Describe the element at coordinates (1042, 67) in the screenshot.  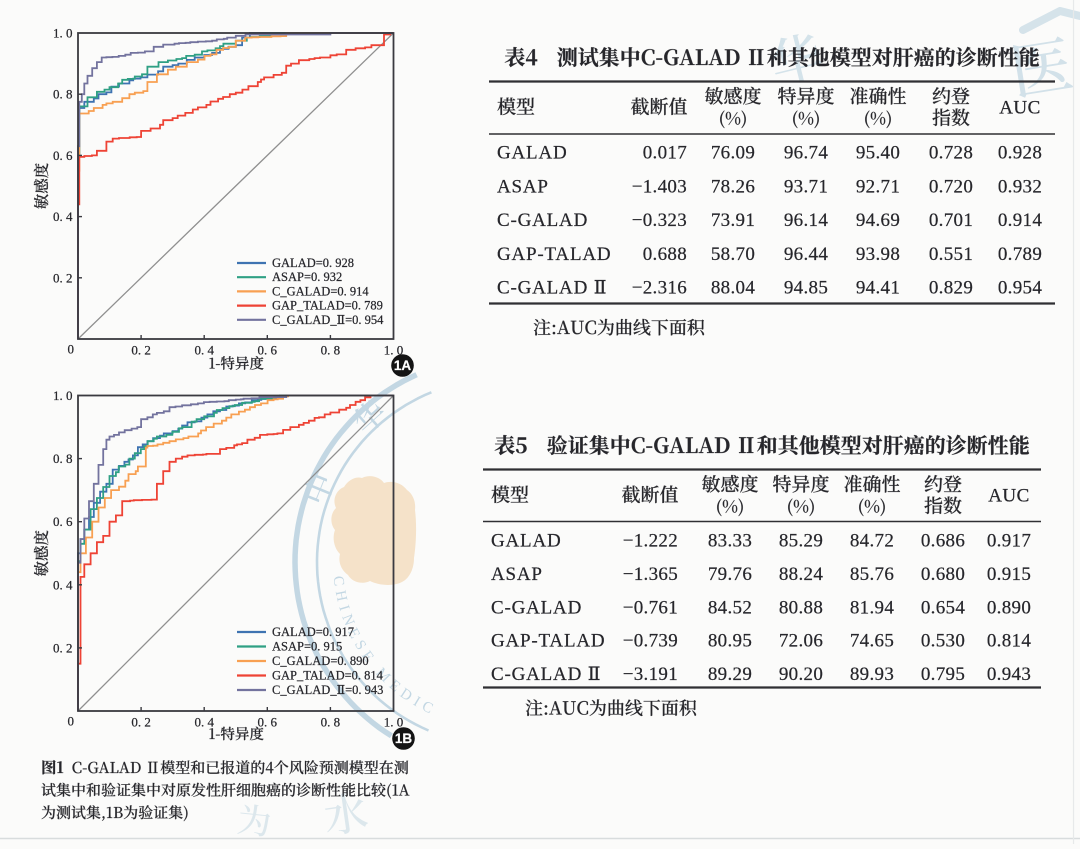
I see `watermark-corner-char2` at that location.